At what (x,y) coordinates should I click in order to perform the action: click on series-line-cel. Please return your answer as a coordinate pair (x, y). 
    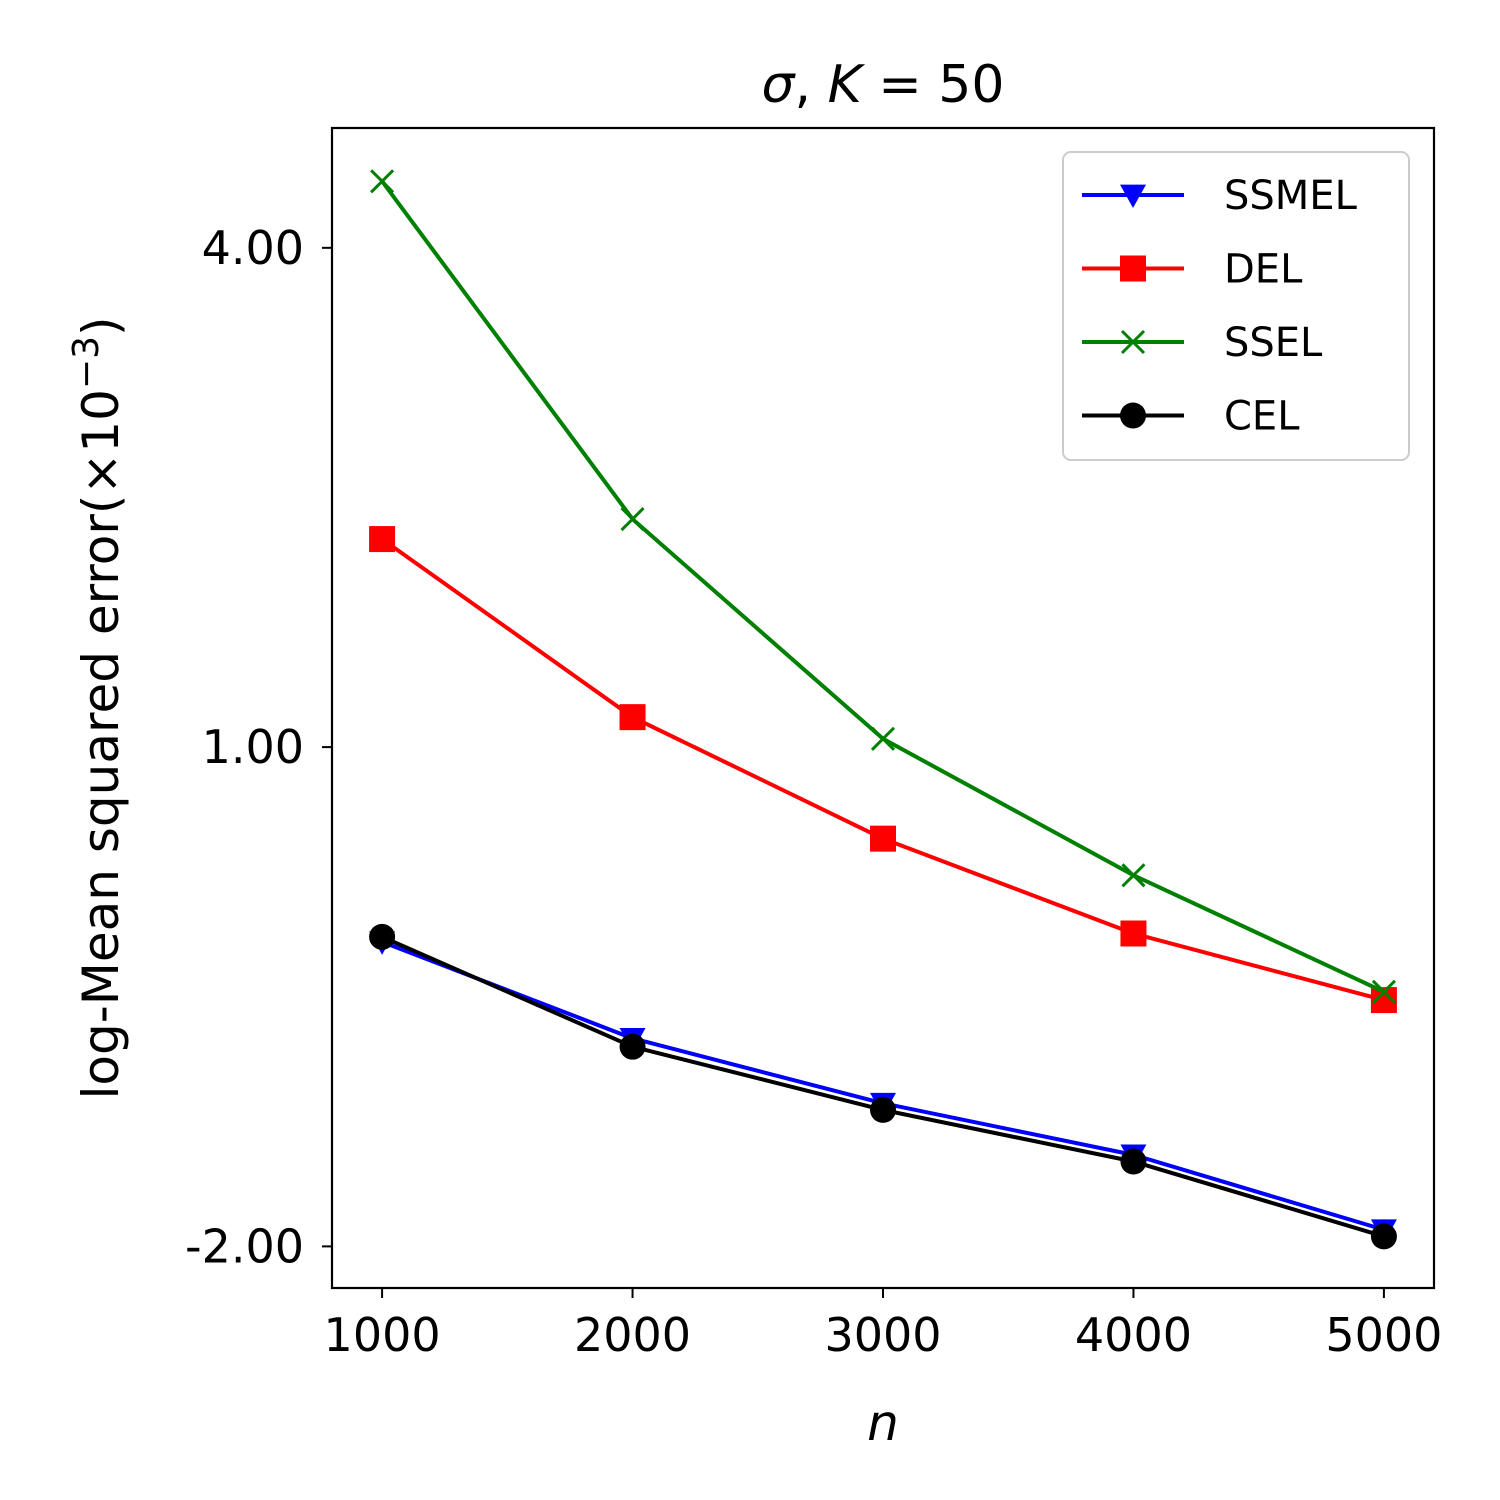
    Looking at the image, I should click on (883, 1087).